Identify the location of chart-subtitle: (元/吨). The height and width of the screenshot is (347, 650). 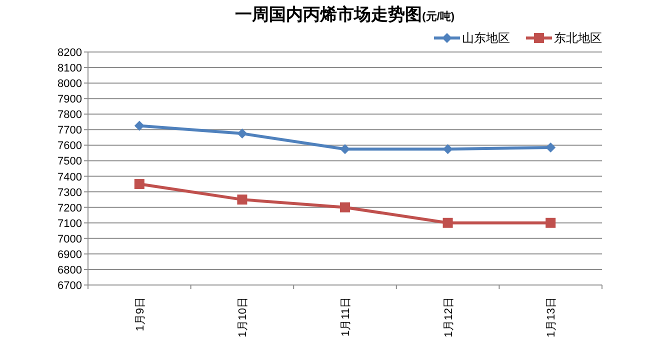
(438, 16).